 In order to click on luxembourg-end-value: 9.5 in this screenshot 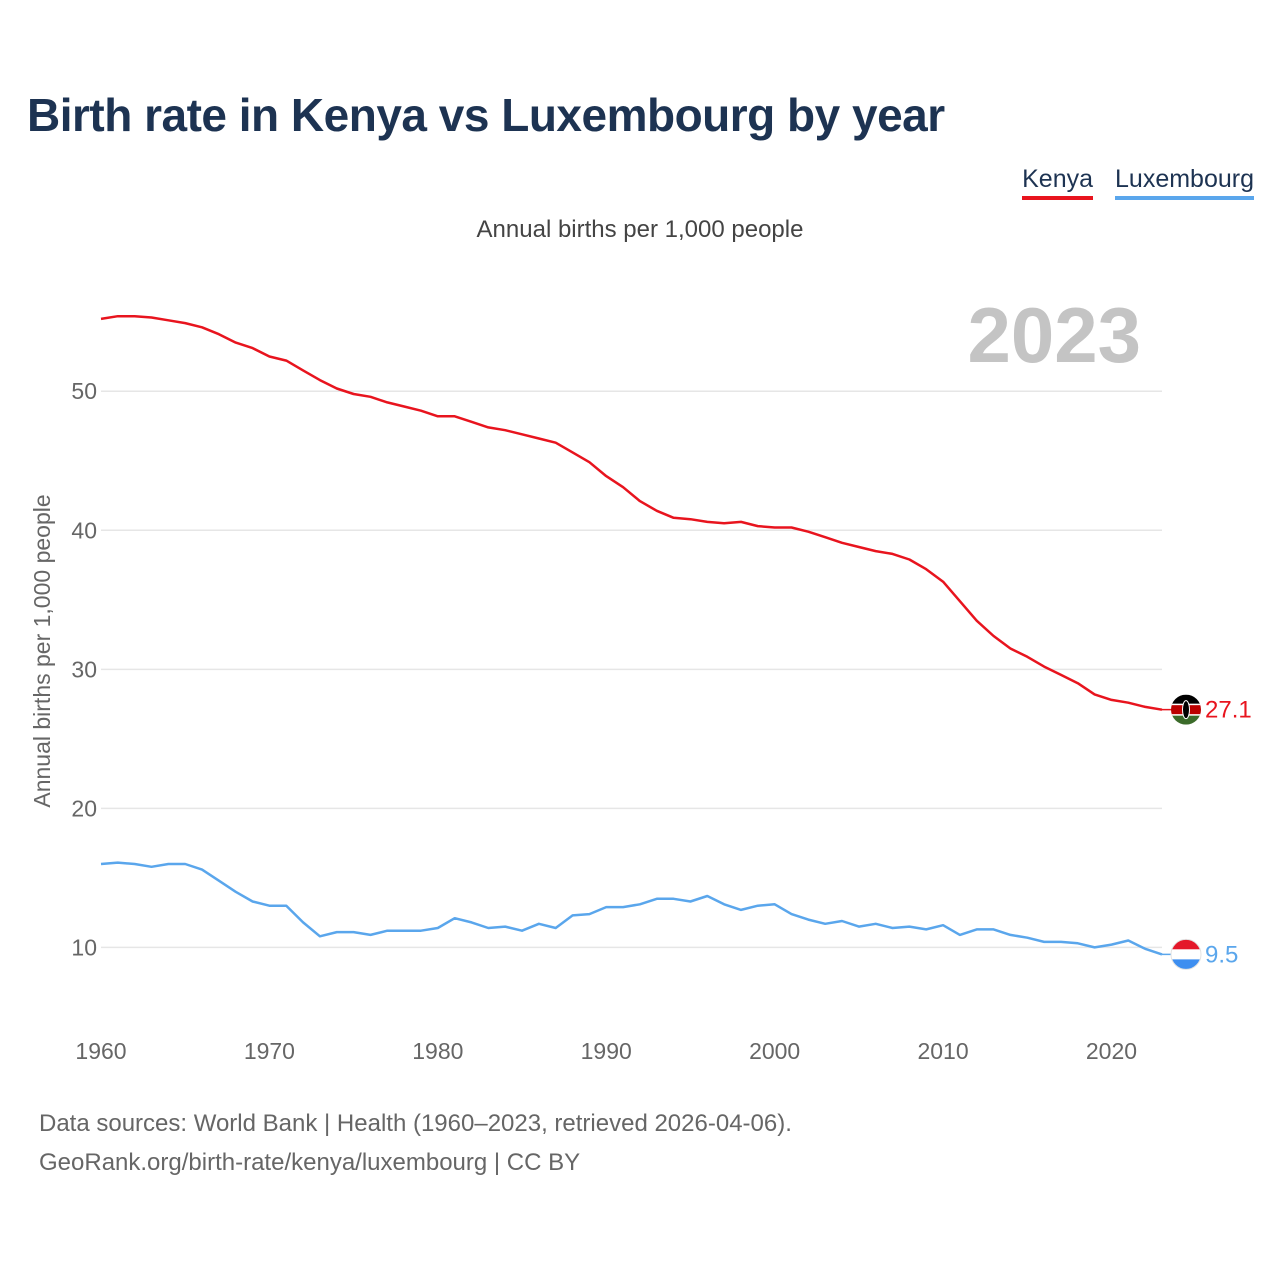, I will do `click(1221, 954)`.